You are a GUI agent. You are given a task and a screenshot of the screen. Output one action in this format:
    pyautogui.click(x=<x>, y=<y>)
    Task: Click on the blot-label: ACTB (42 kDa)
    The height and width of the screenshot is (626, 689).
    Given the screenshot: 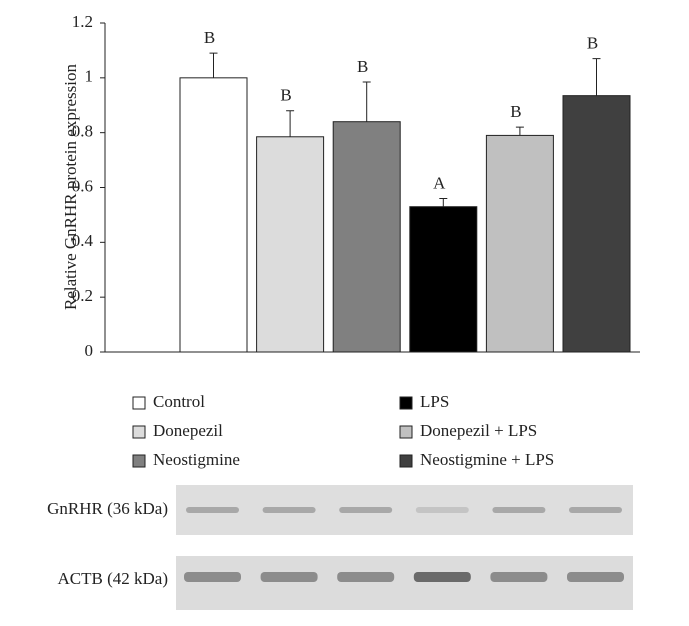 What is the action you would take?
    pyautogui.click(x=113, y=578)
    